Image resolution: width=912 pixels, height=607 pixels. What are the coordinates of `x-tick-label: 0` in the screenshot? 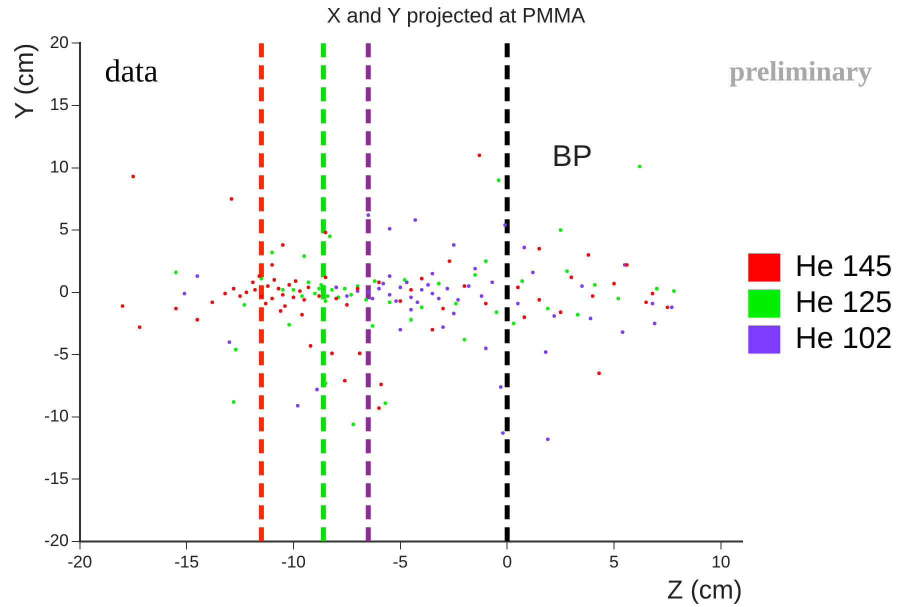 It's located at (507, 562).